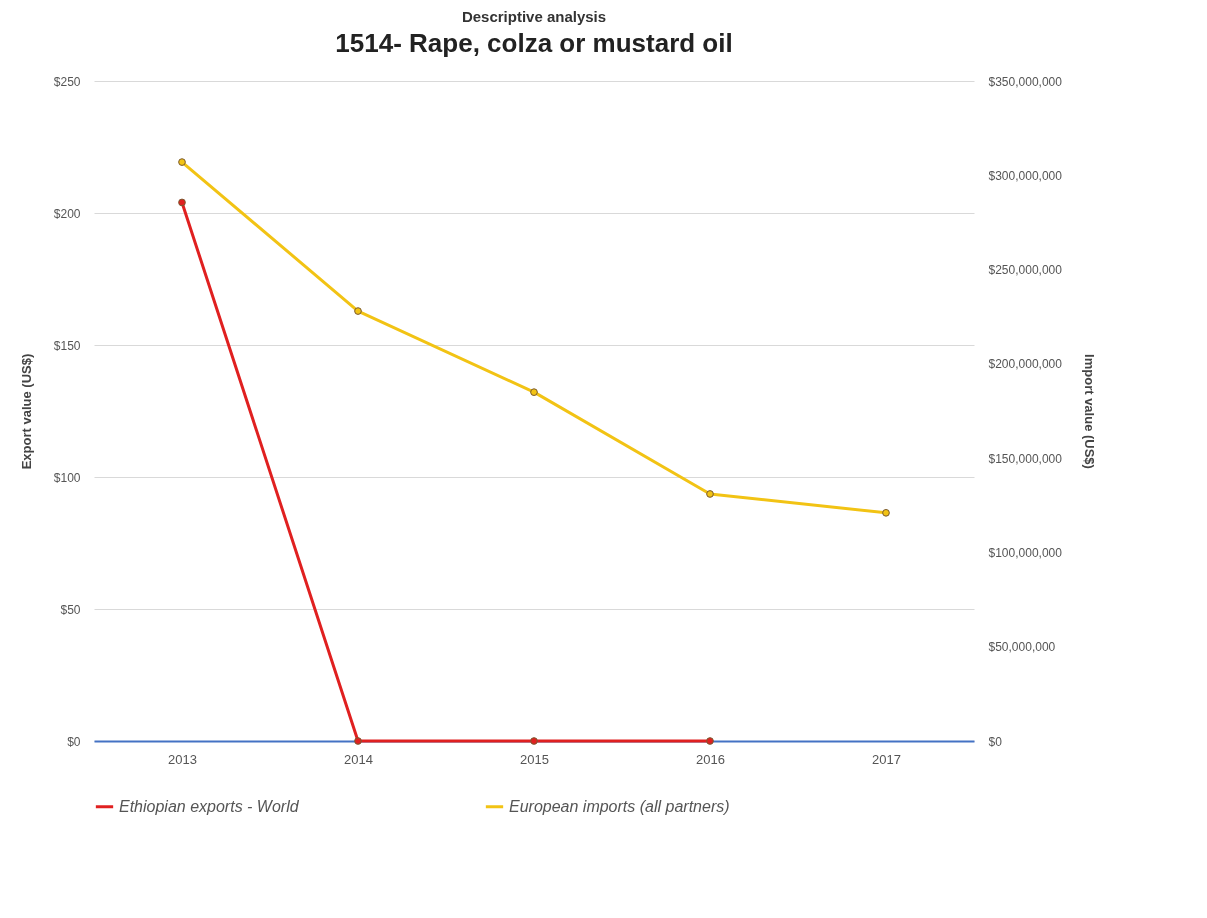 This screenshot has height=918, width=1207. Describe the element at coordinates (67, 477) in the screenshot. I see `y-tick-label: $100` at that location.